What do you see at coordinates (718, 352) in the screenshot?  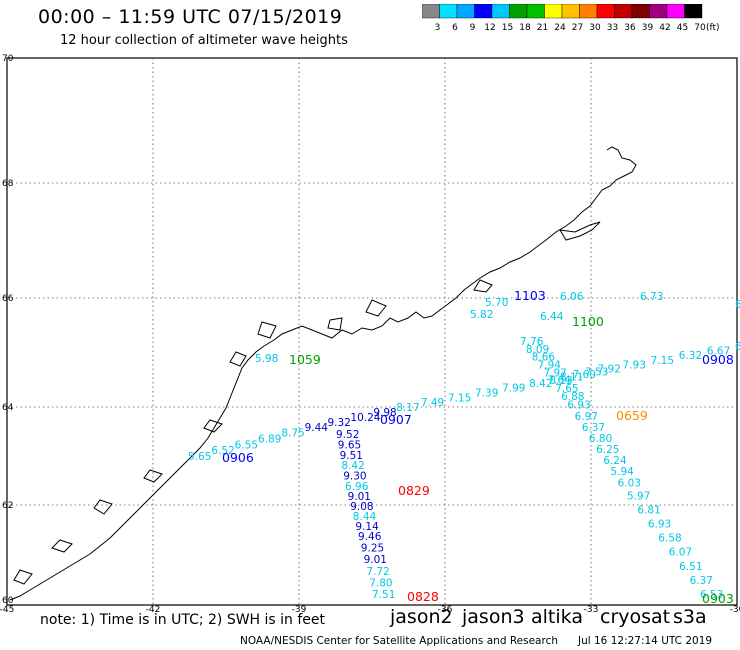 I see `wave-height-value: 6.67` at bounding box center [718, 352].